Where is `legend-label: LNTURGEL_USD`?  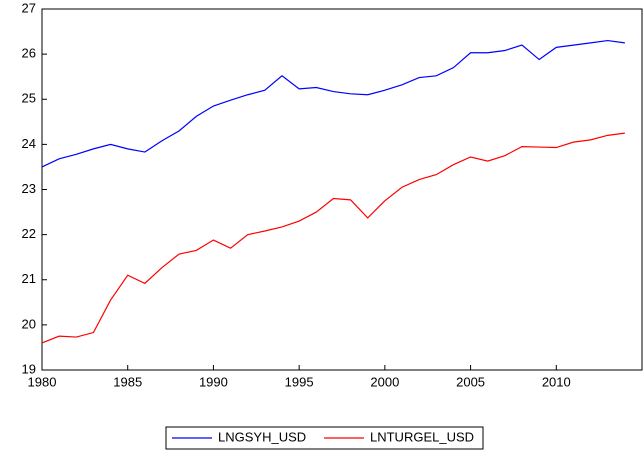 legend-label: LNTURGEL_USD is located at coordinates (422, 436).